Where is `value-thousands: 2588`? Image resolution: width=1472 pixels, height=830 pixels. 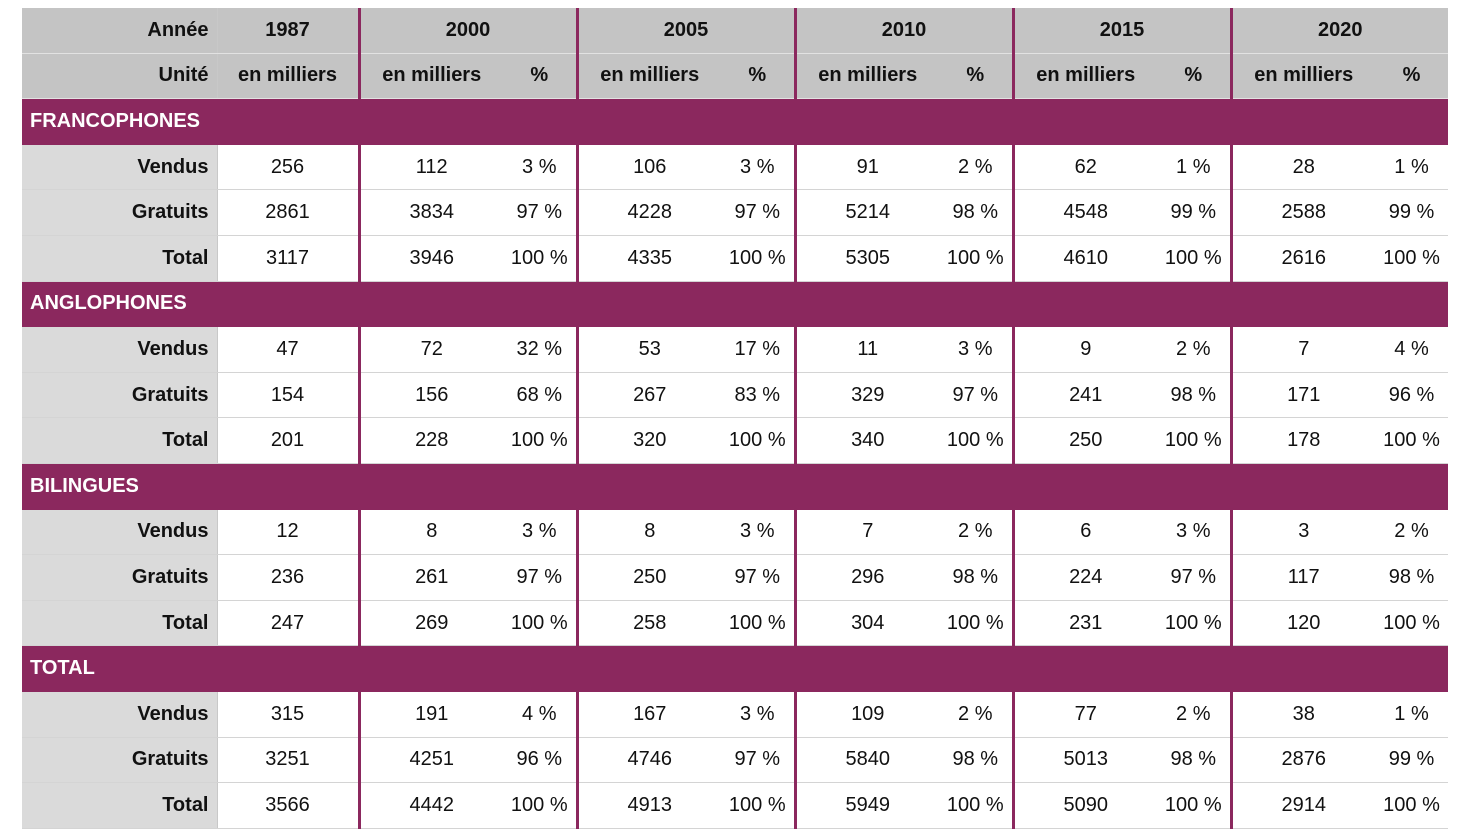
value-thousands: 2588 is located at coordinates (1302, 212).